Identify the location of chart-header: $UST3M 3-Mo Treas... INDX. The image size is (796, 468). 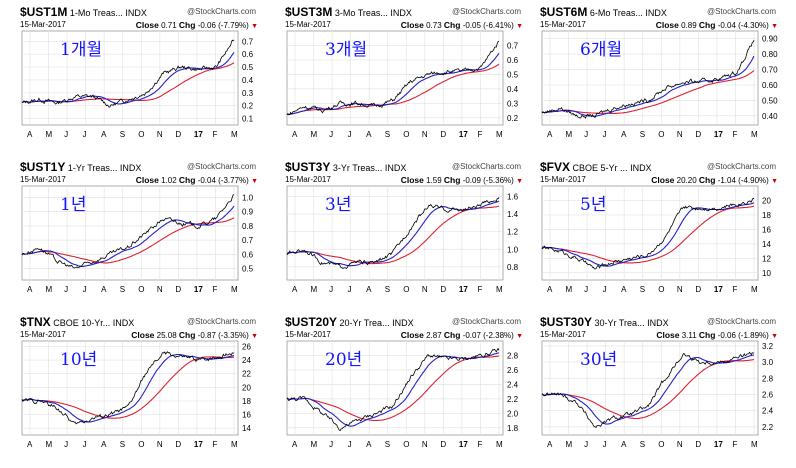
(348, 12).